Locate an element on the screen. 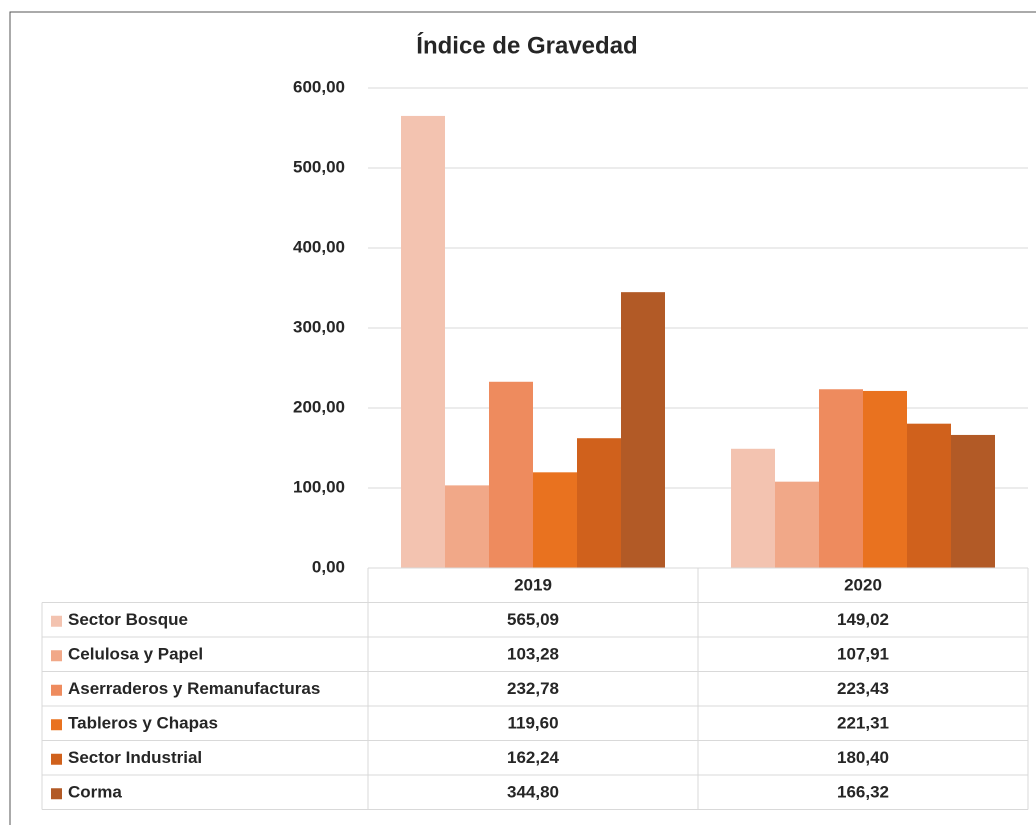 This screenshot has width=1036, height=825. table-value: 162,24 is located at coordinates (533, 757).